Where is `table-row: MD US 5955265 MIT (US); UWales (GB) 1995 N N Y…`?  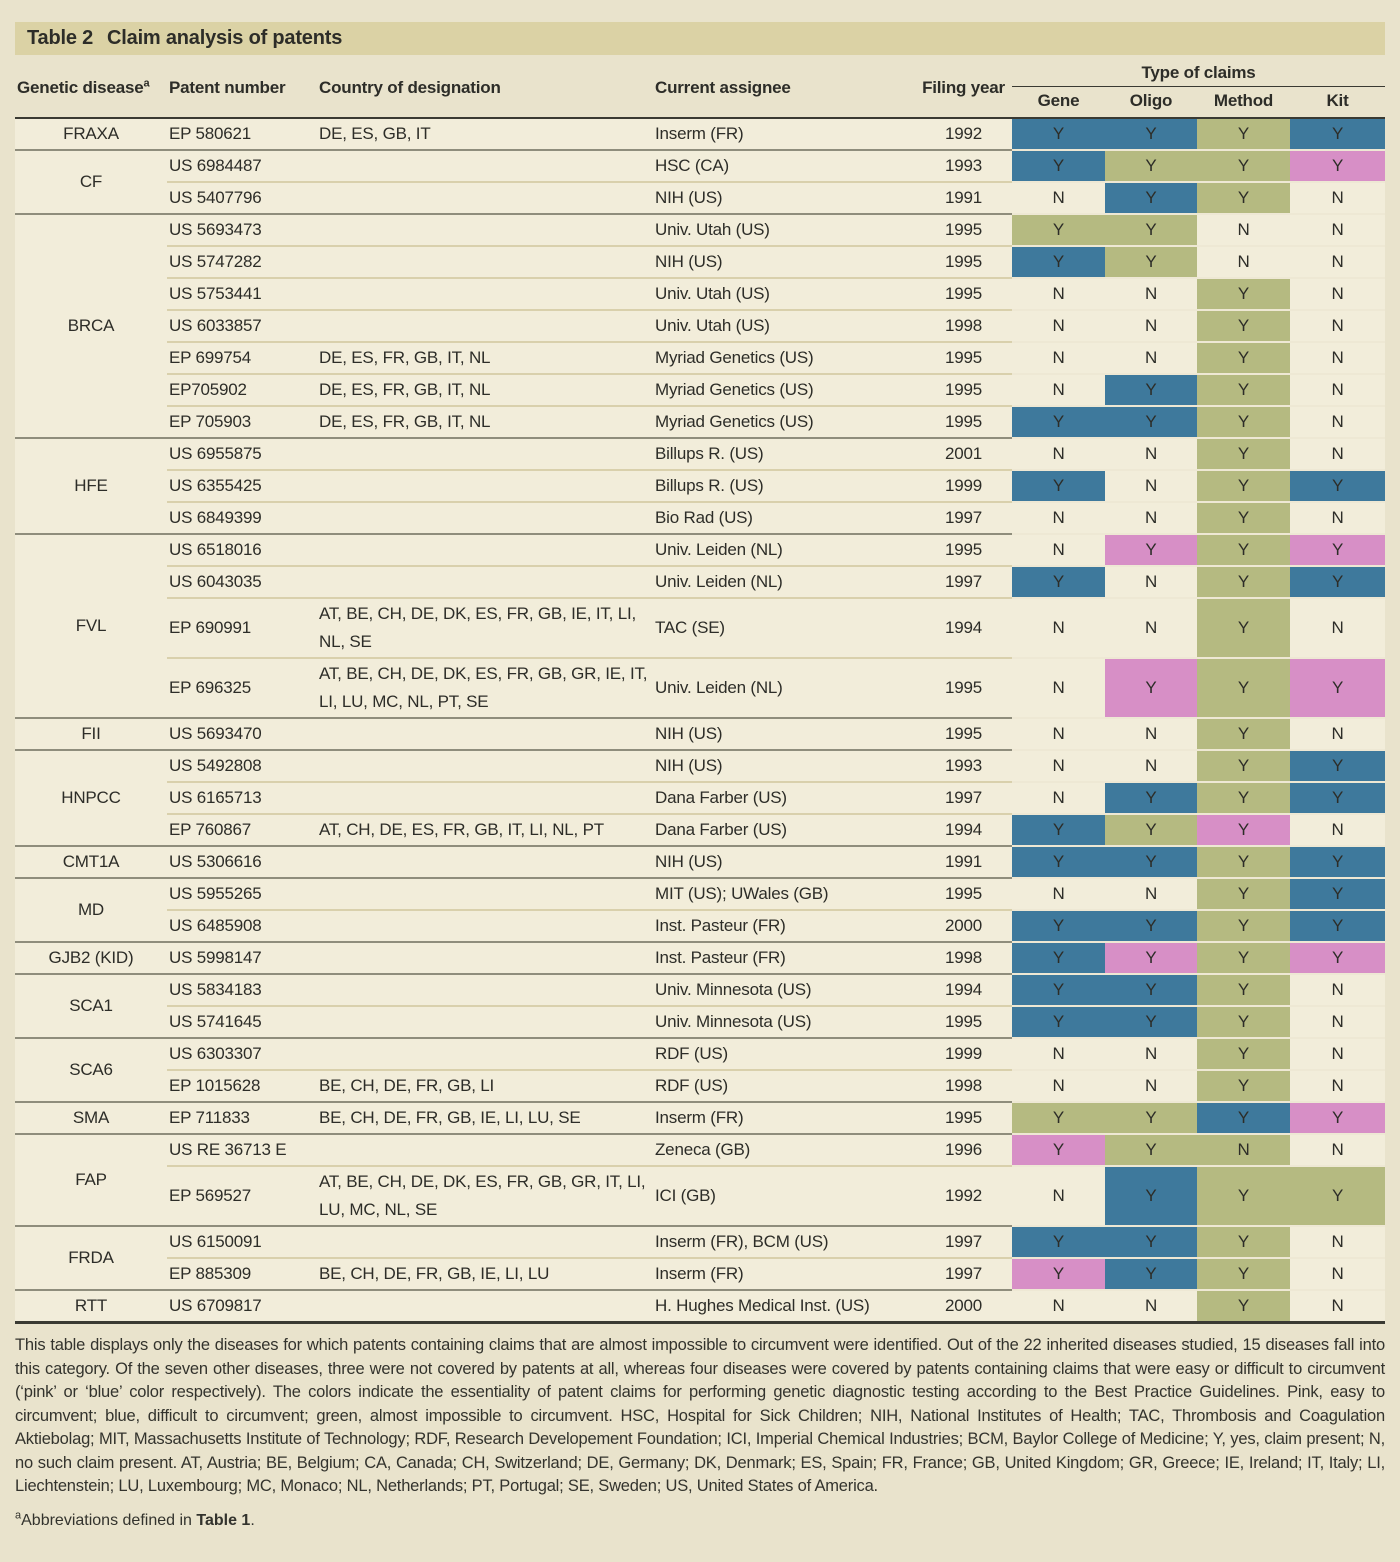
table-row: MD US 5955265 MIT (US); UWales (GB) 1995 N N Y… is located at coordinates (700, 909).